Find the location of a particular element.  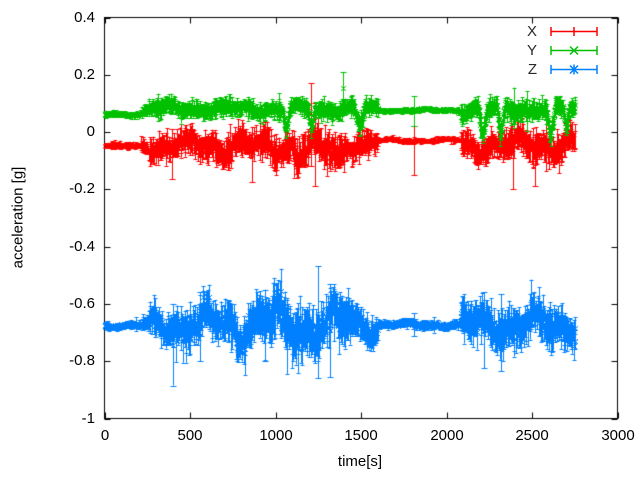

x-tick-label: 0 is located at coordinates (105, 435).